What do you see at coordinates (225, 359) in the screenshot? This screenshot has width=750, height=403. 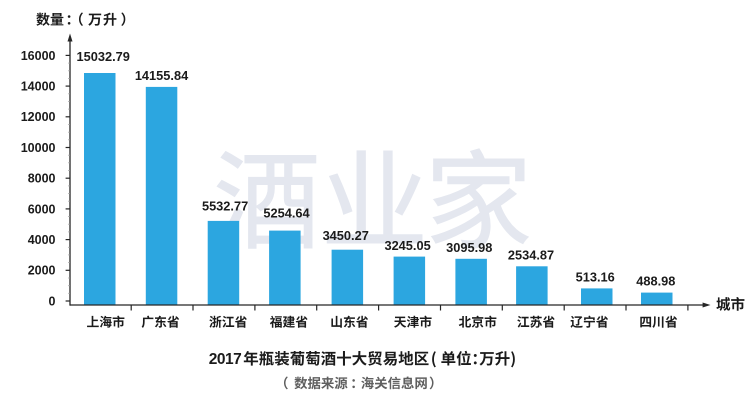 I see `svg-text: 2017` at bounding box center [225, 359].